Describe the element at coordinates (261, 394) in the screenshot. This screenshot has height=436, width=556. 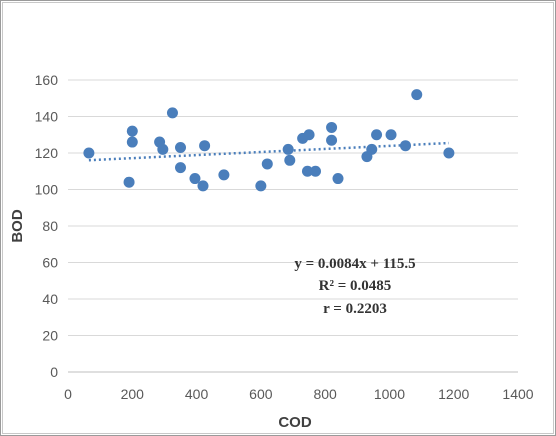
I see `x-tick-label: 600` at that location.